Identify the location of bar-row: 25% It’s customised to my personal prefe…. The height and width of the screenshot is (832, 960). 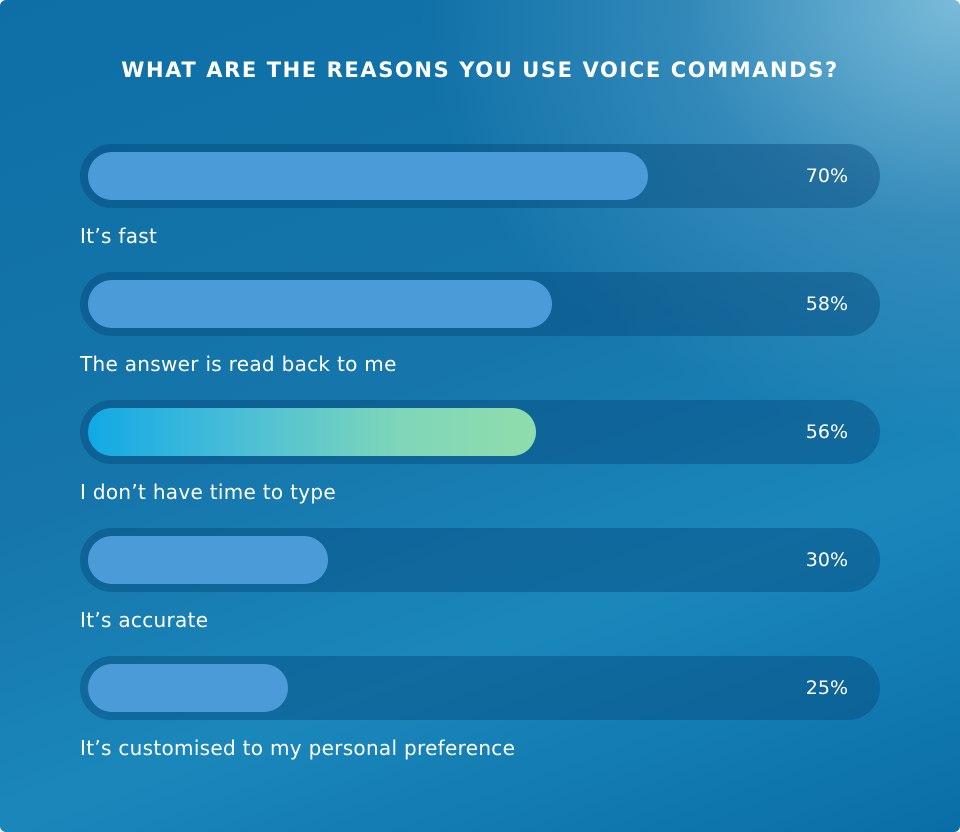
(480, 720).